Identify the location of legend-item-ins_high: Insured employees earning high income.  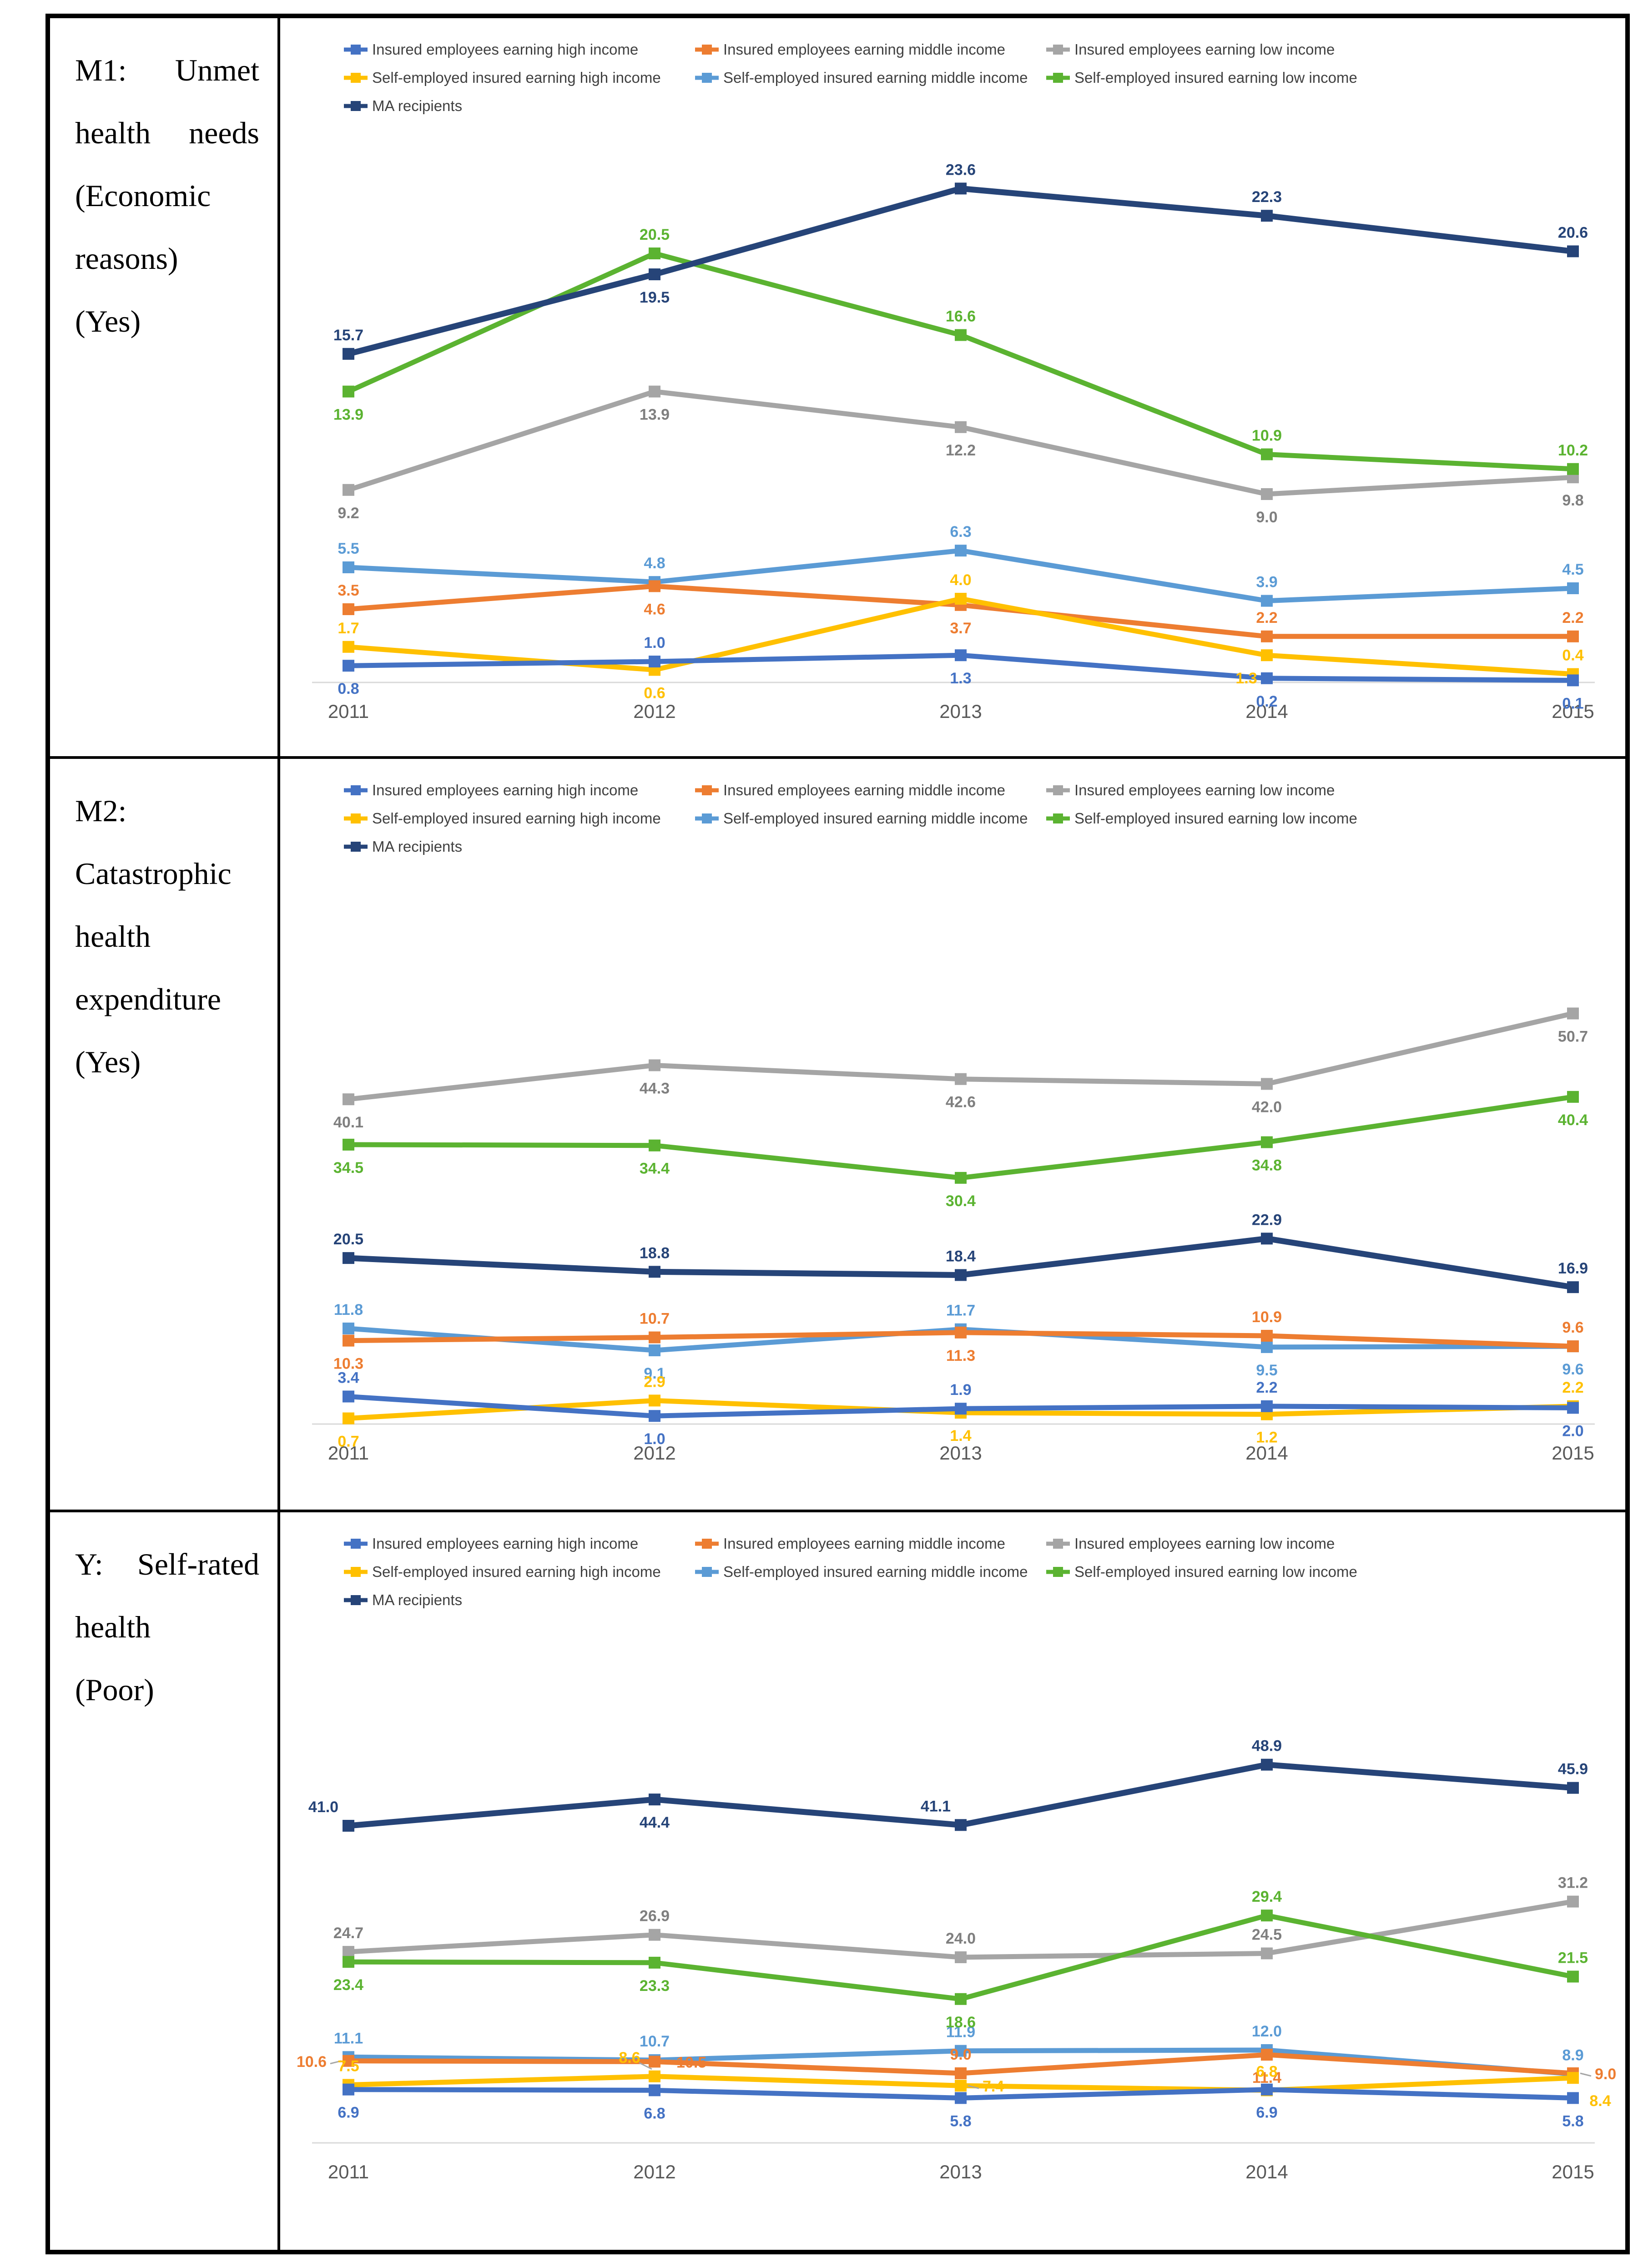
(519, 49).